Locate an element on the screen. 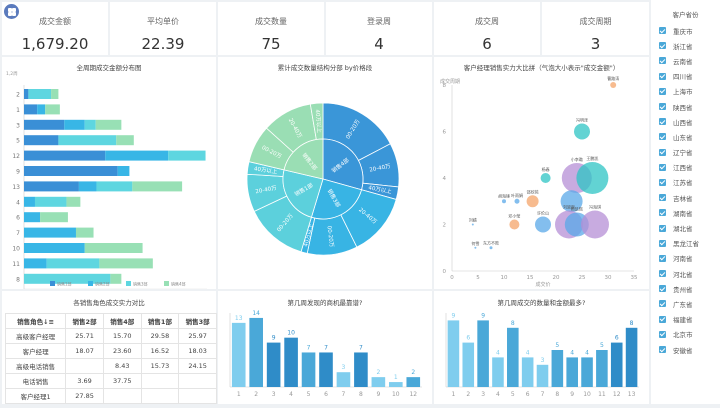 The width and height of the screenshot is (720, 408). app-menu-icon is located at coordinates (11, 11).